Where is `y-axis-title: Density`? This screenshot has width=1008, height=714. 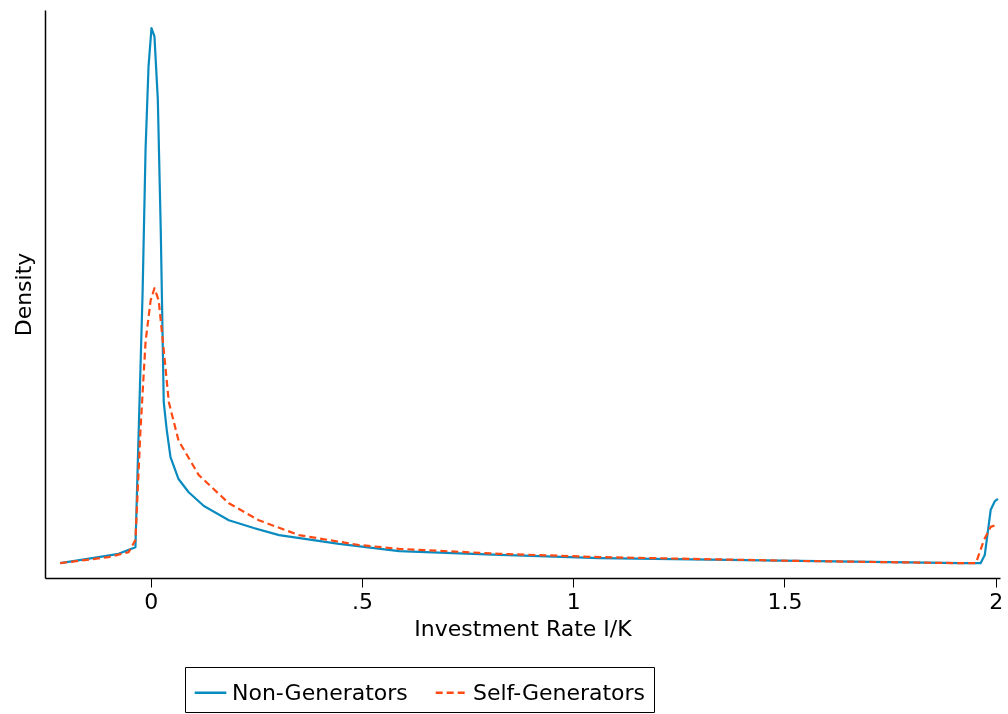 y-axis-title: Density is located at coordinates (23, 294).